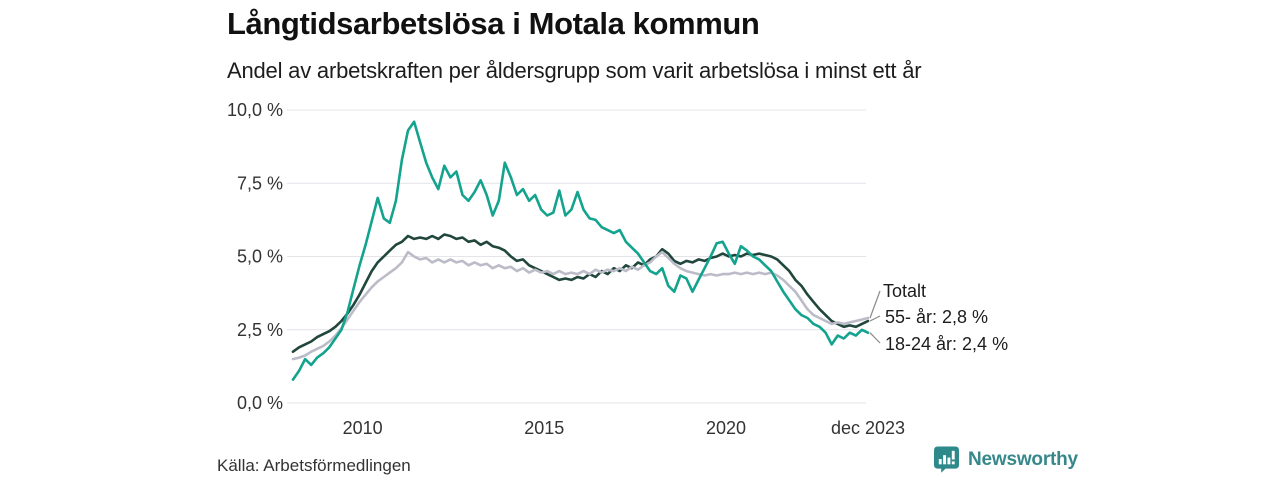  Describe the element at coordinates (905, 291) in the screenshot. I see `series-label-totalt: Totalt` at that location.